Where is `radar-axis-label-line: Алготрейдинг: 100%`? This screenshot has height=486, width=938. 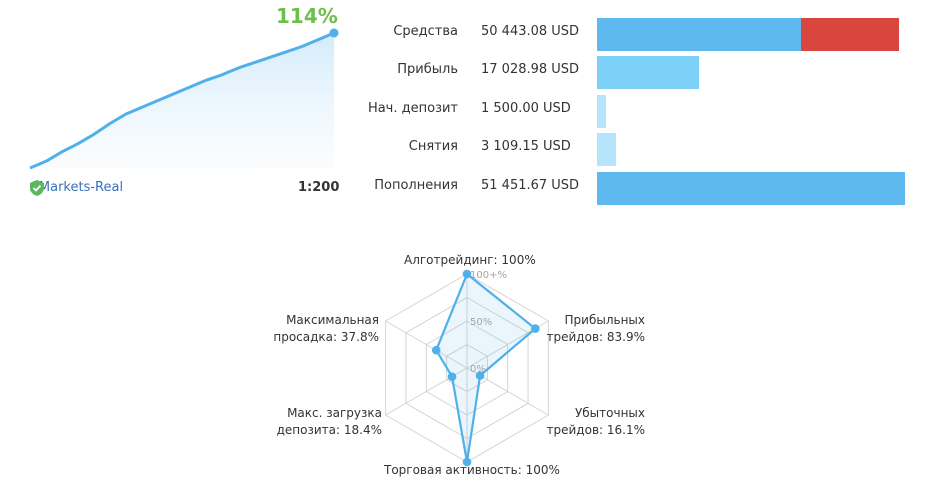 radar-axis-label-line: Алготрейдинг: 100% is located at coordinates (470, 260).